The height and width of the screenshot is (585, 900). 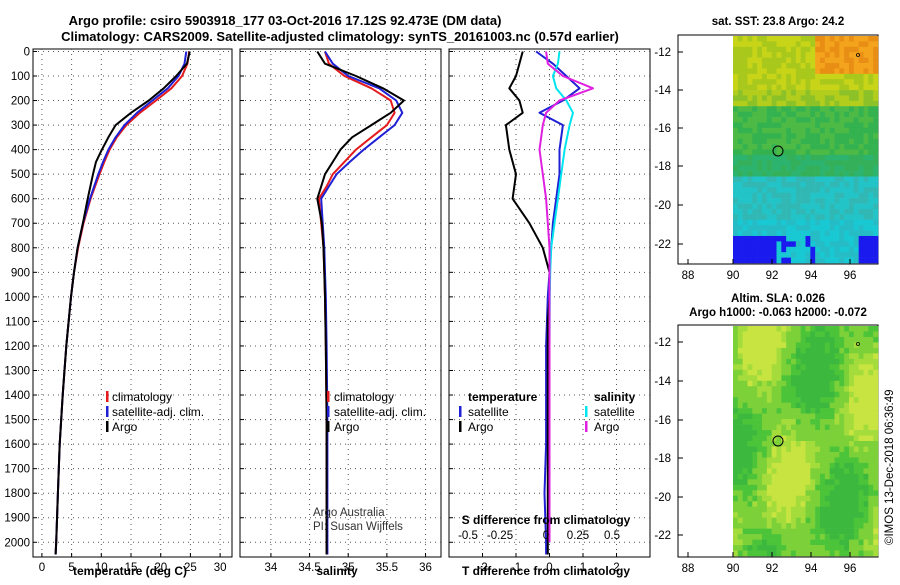 I want to click on x-tick-label: 30, so click(x=220, y=568).